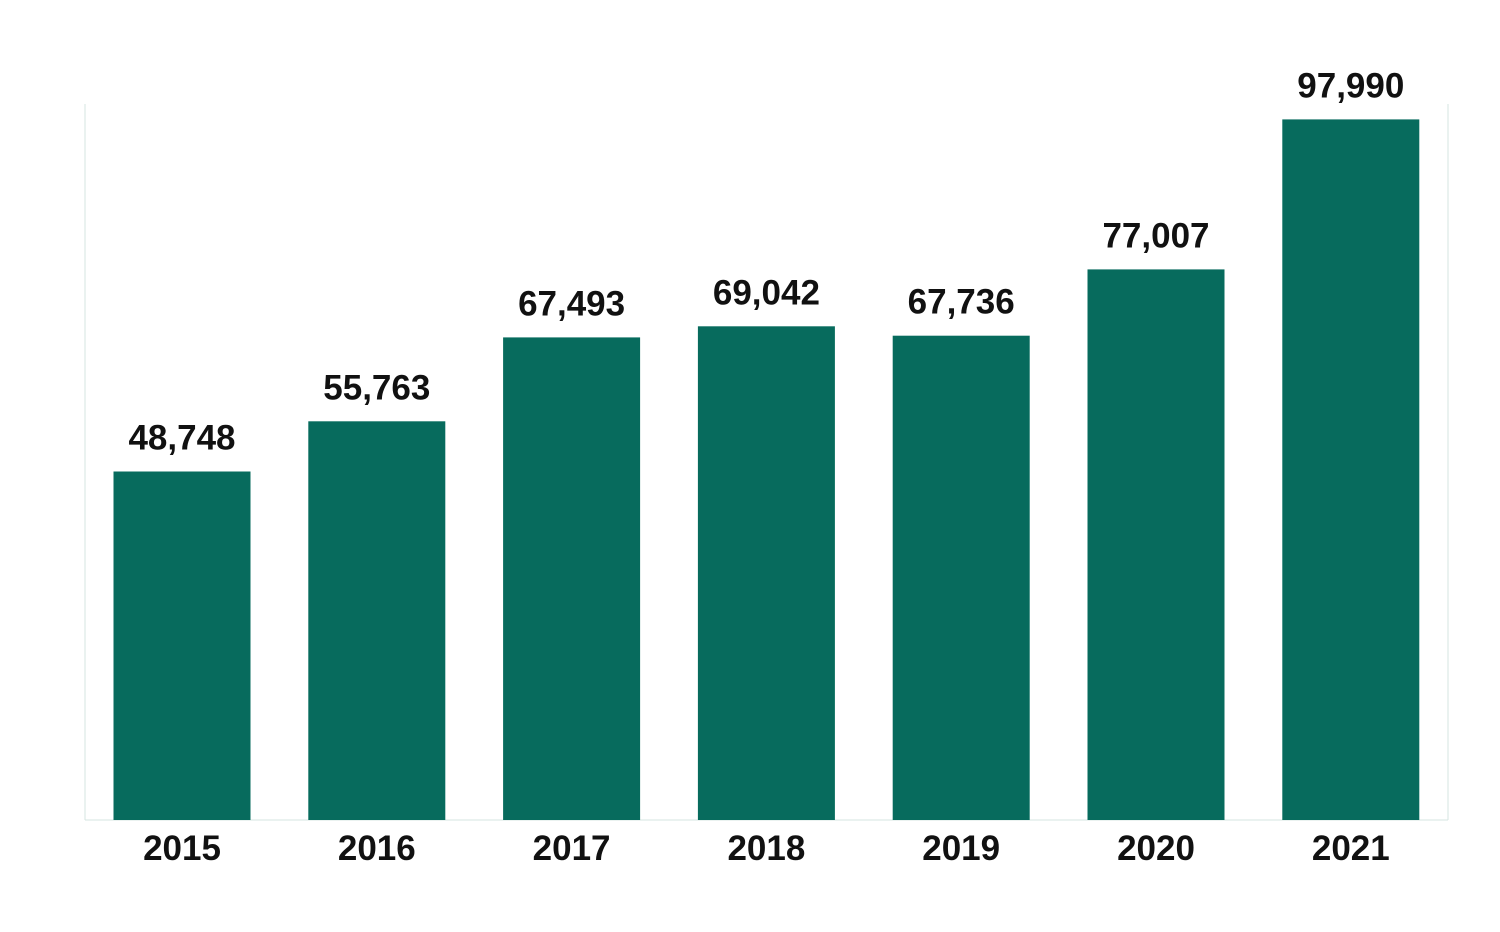  I want to click on bar-2020, so click(1156, 544).